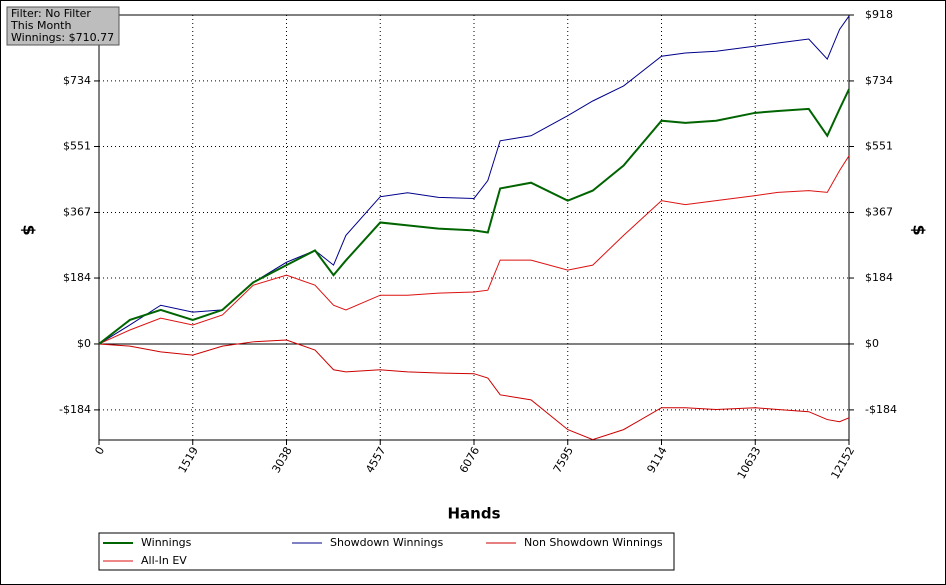  Describe the element at coordinates (593, 542) in the screenshot. I see `legend-label: Non Showdown Winnings` at that location.